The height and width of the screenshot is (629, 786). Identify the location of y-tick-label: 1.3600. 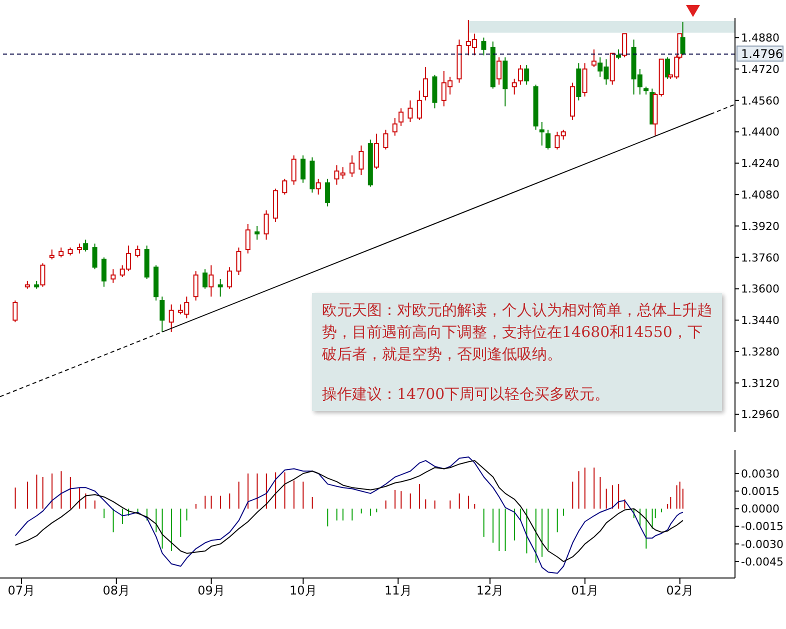
(760, 289).